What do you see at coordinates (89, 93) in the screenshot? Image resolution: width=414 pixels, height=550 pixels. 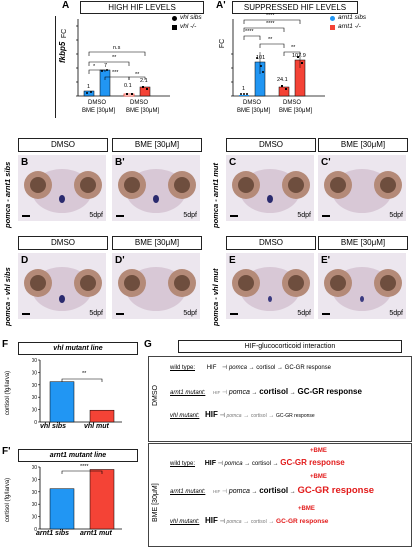 I see `bar-a1` at bounding box center [89, 93].